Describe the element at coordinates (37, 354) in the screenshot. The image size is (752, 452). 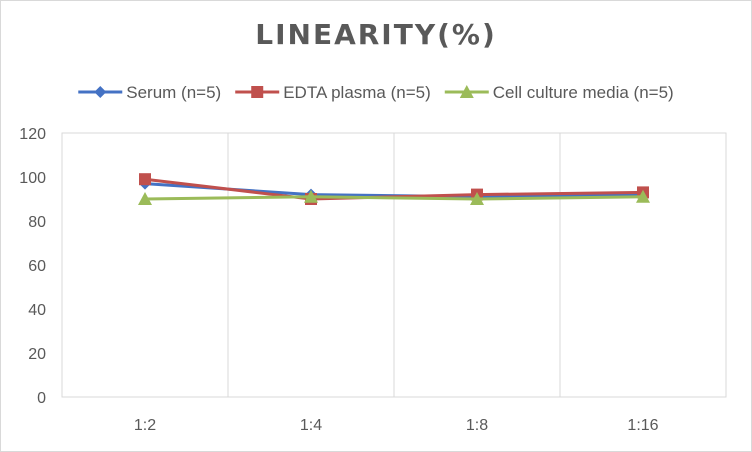
I see `y-tick-label: 20` at that location.